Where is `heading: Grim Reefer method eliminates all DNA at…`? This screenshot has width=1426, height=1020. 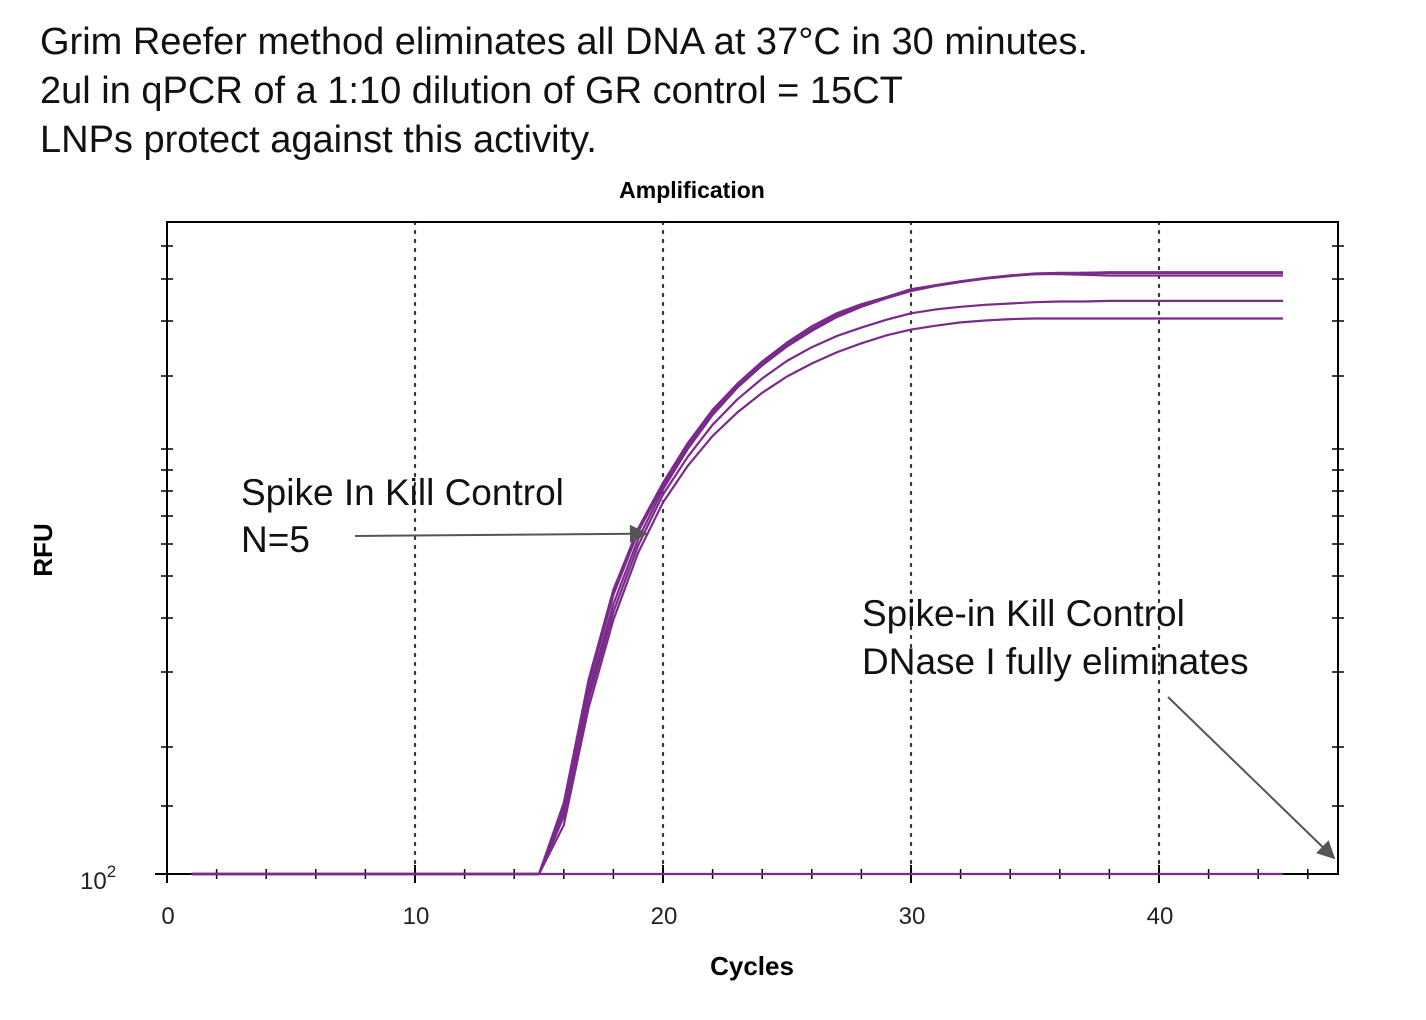
heading: Grim Reefer method eliminates all DNA at… is located at coordinates (564, 91).